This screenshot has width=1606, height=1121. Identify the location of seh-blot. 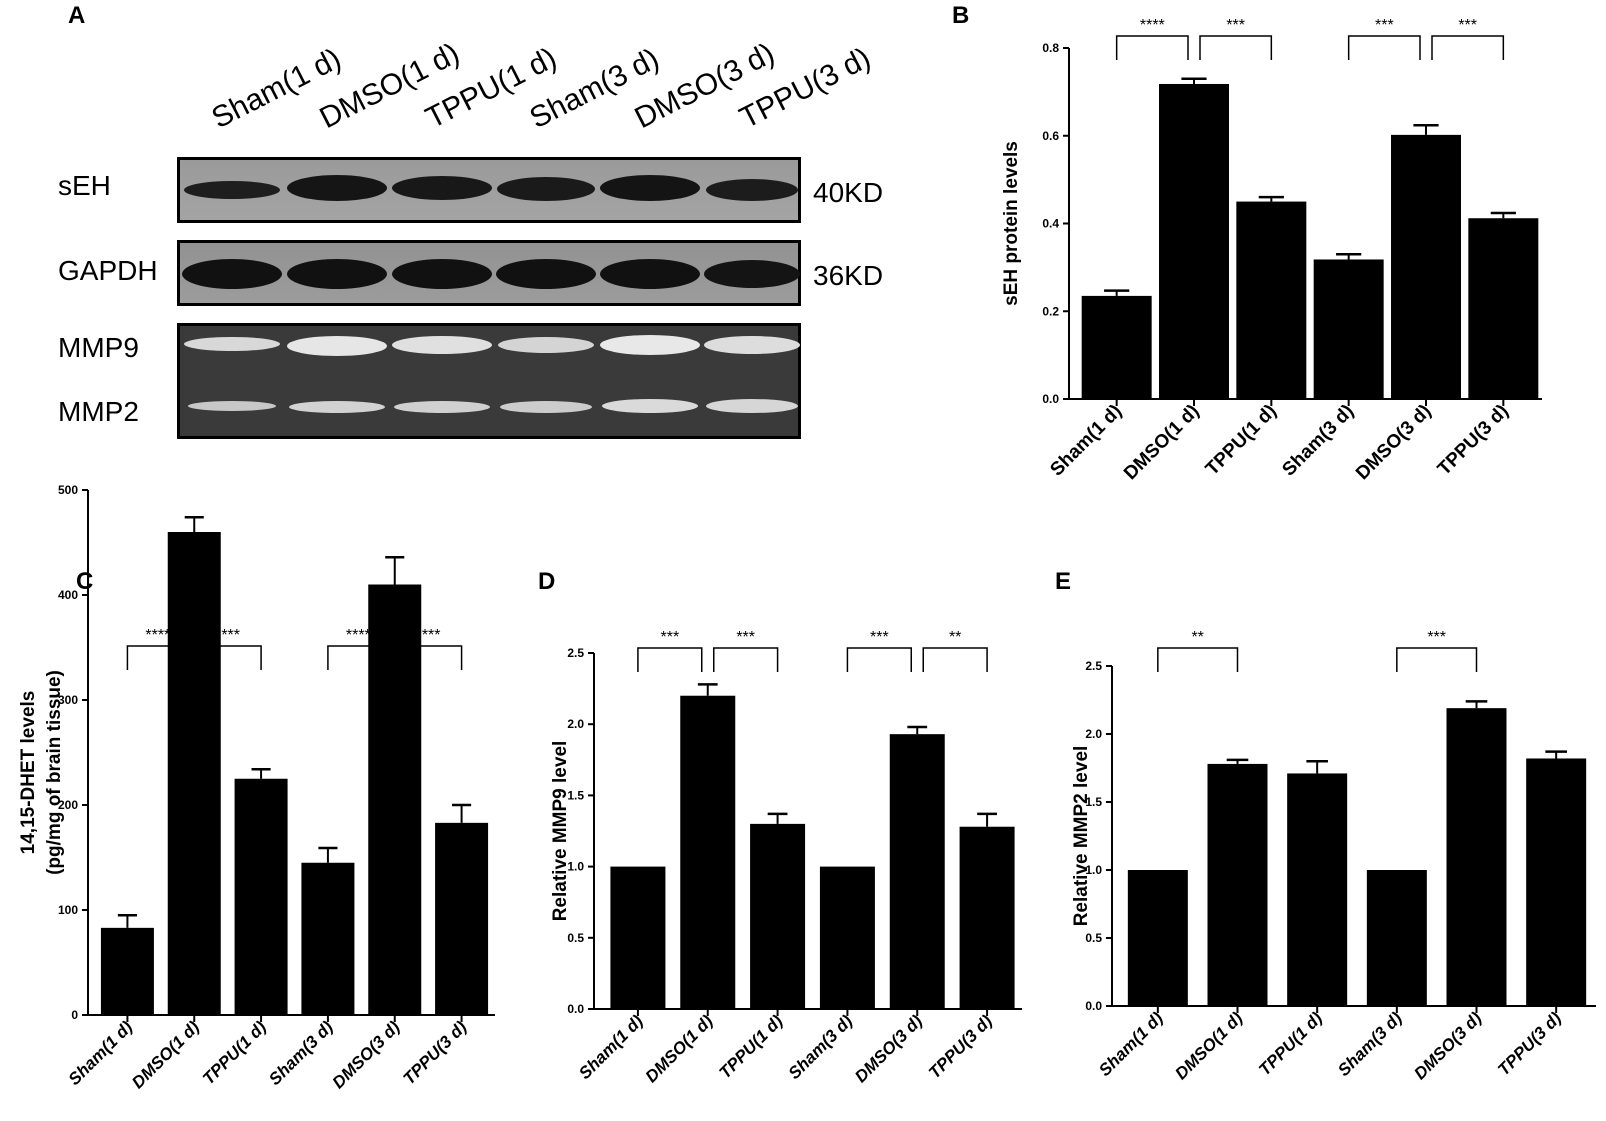
(489, 190).